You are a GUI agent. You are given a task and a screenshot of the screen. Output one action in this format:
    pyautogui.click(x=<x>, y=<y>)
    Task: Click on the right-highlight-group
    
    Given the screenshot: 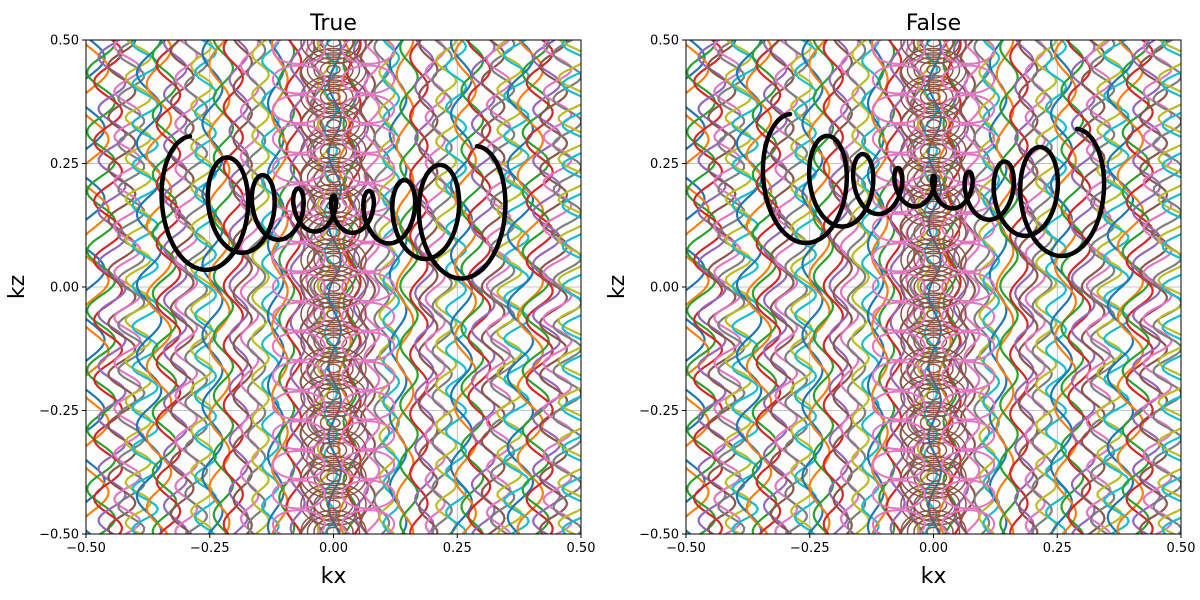 What is the action you would take?
    pyautogui.click(x=933, y=185)
    